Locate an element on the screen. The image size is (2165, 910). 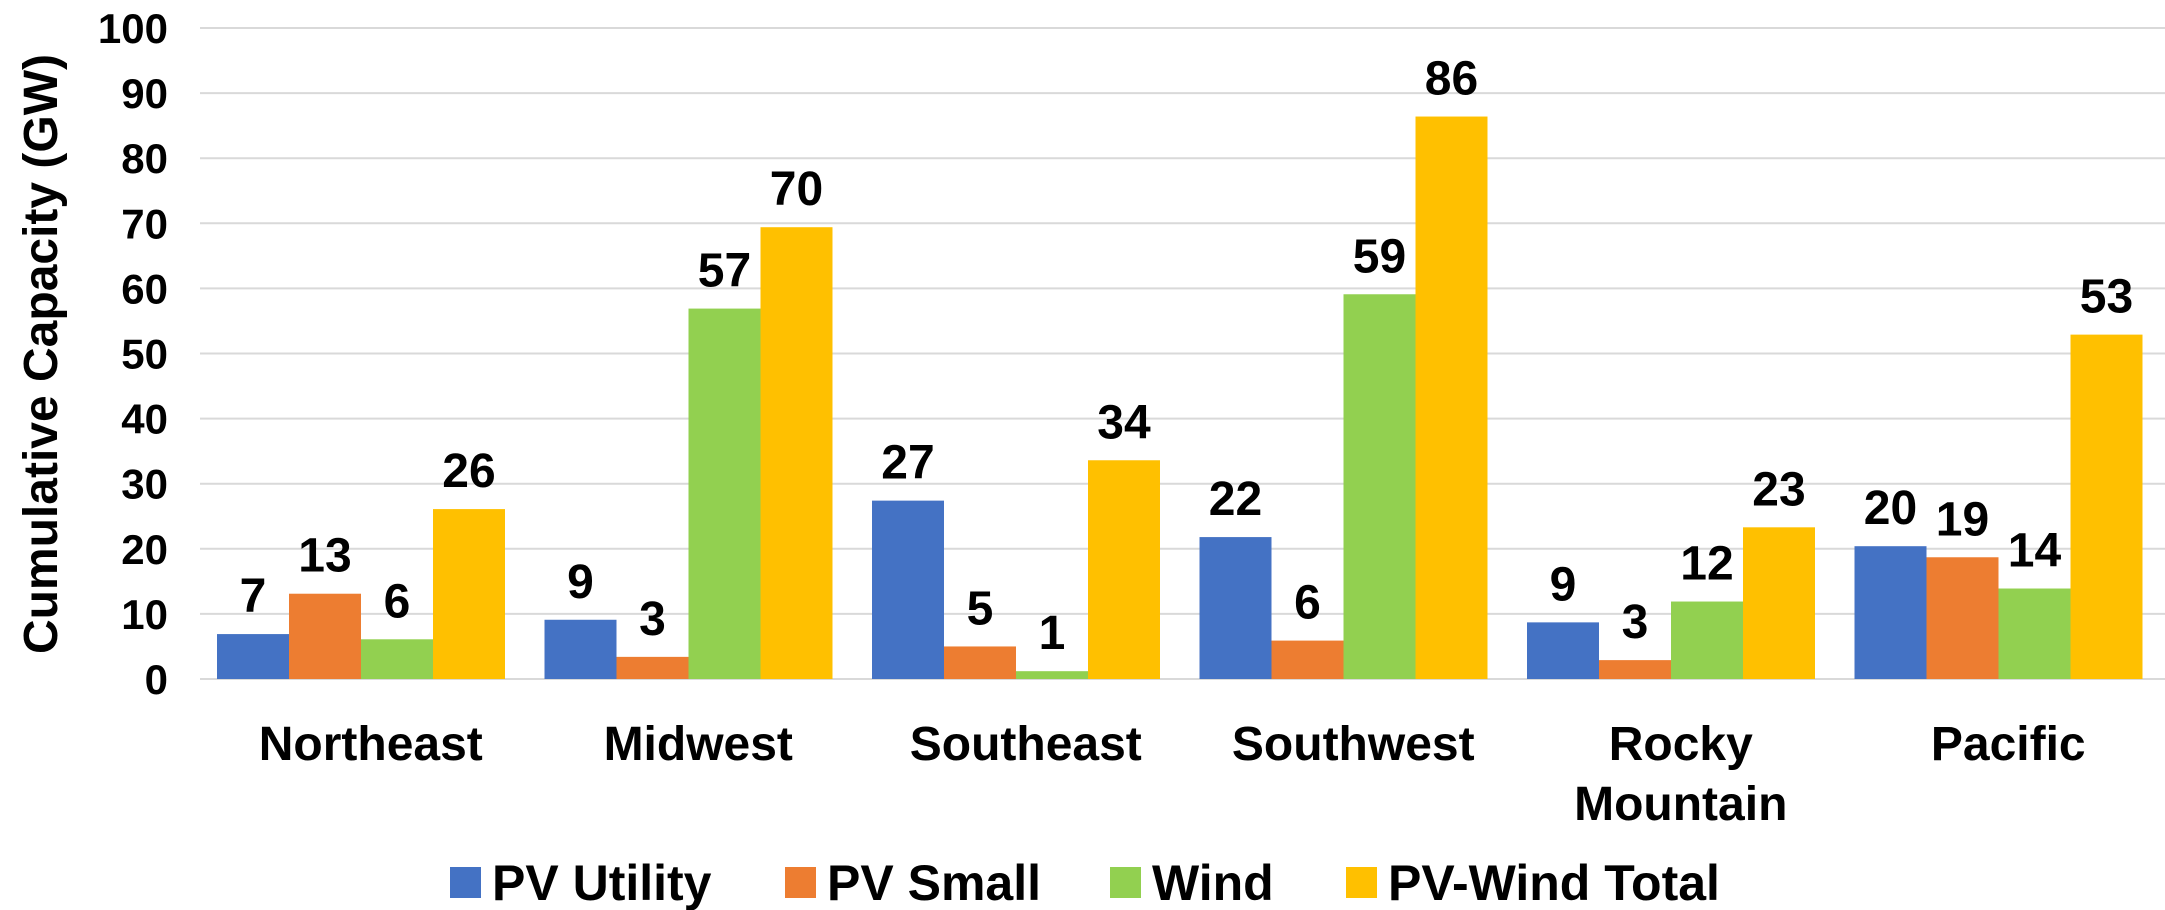
y-axis-ticks: 0 10 20 30 40 50 60 70 80 90 100 is located at coordinates (133, 354).